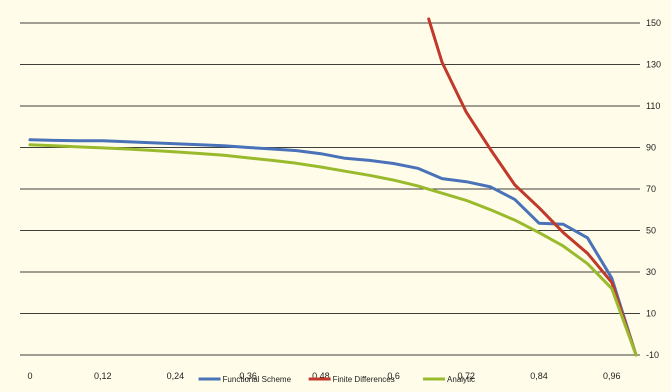 This screenshot has width=671, height=392. Describe the element at coordinates (321, 376) in the screenshot. I see `x-tick-label: 0,48` at that location.